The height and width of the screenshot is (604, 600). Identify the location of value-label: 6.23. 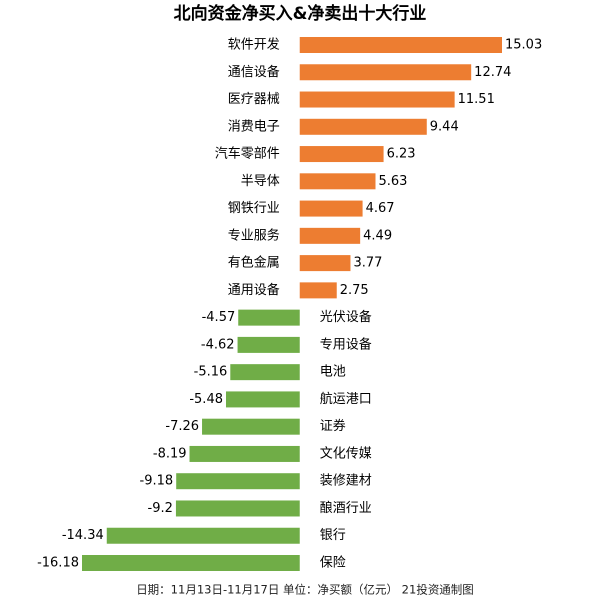
(401, 154).